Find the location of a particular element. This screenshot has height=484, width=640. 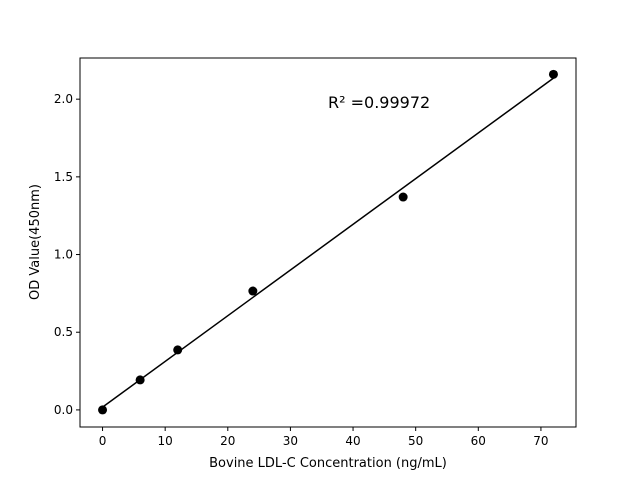

y-axis-label: OD Value(450nm) is located at coordinates (35, 242).